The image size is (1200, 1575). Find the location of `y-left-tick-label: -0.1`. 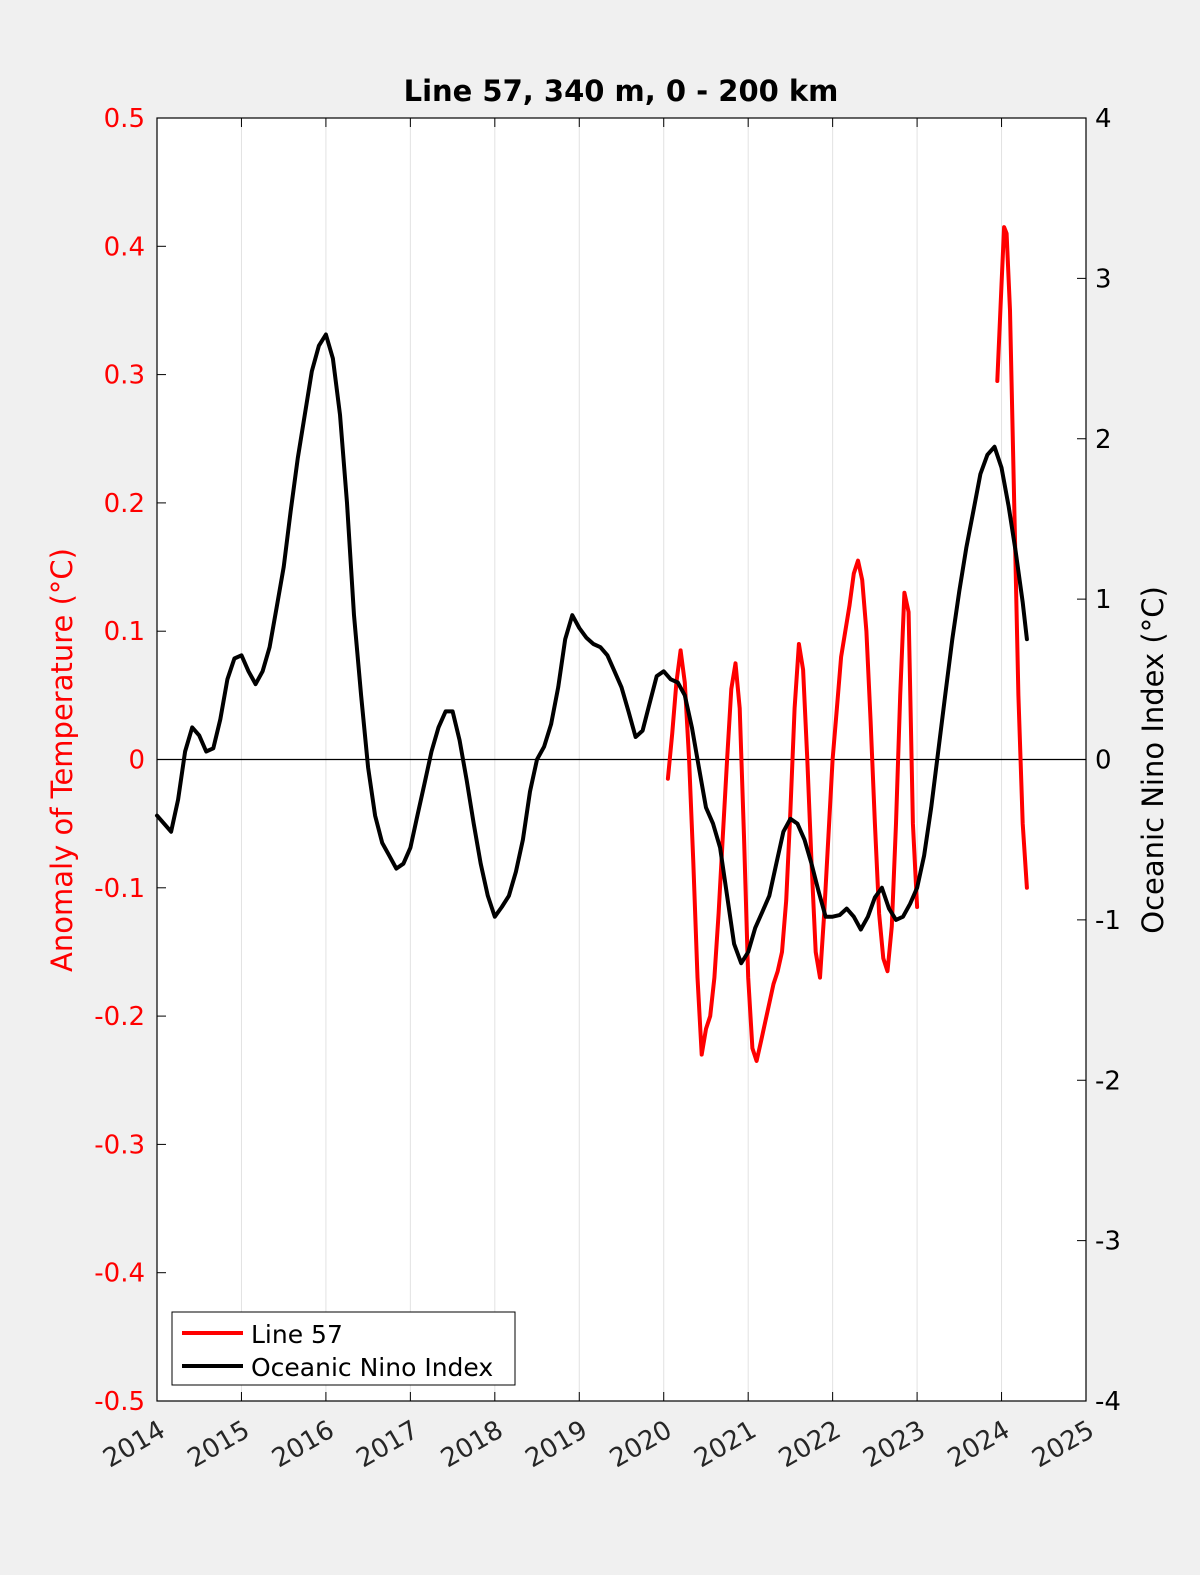

y-left-tick-label: -0.1 is located at coordinates (119, 889).